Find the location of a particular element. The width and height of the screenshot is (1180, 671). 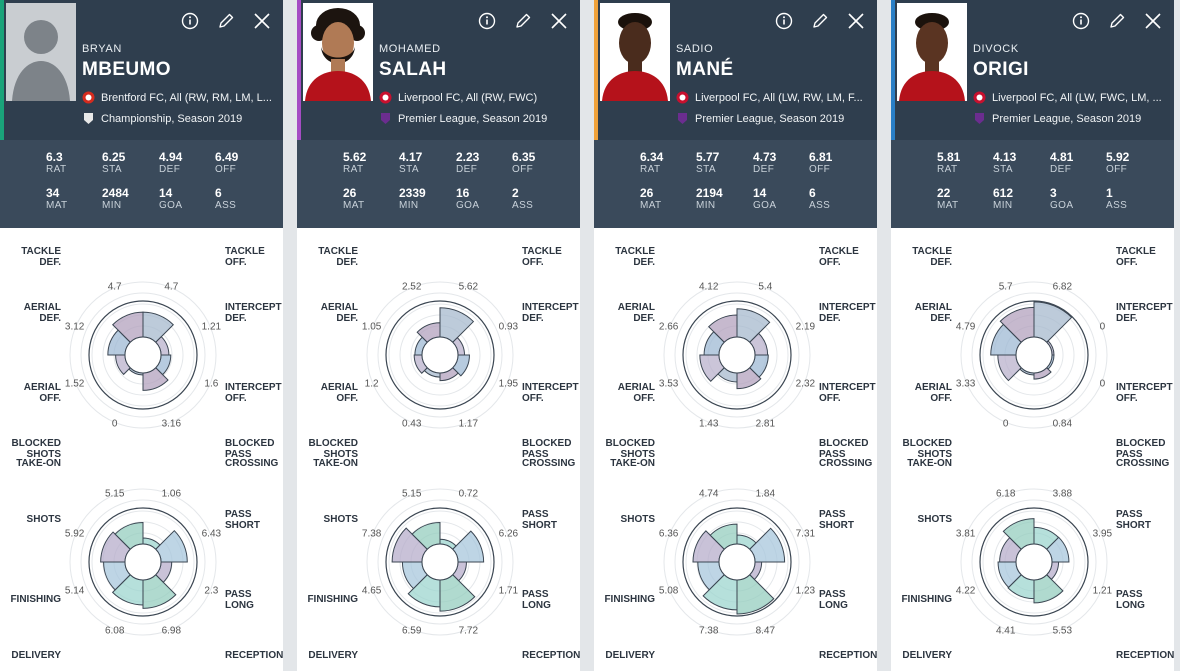

stat-off: 6.81 OFF is located at coordinates (820, 162).